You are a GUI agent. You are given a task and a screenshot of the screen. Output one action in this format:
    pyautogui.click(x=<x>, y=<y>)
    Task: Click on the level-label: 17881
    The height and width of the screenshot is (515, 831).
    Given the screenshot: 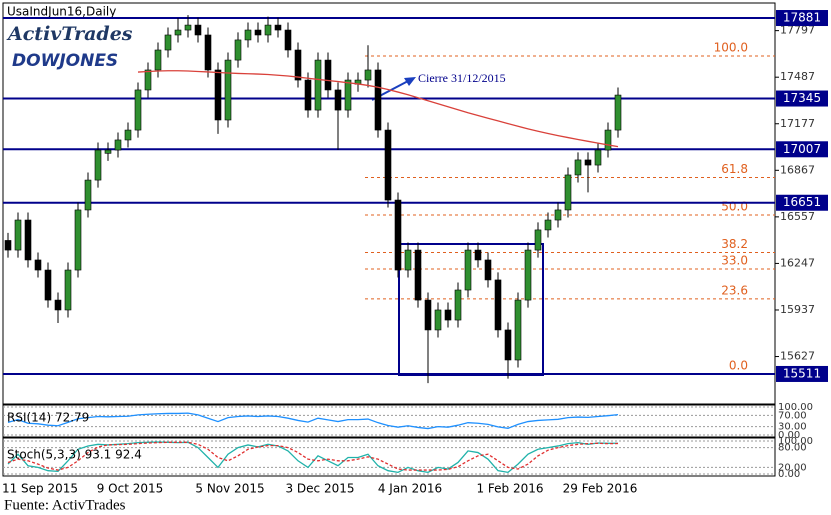 What is the action you would take?
    pyautogui.click(x=802, y=18)
    